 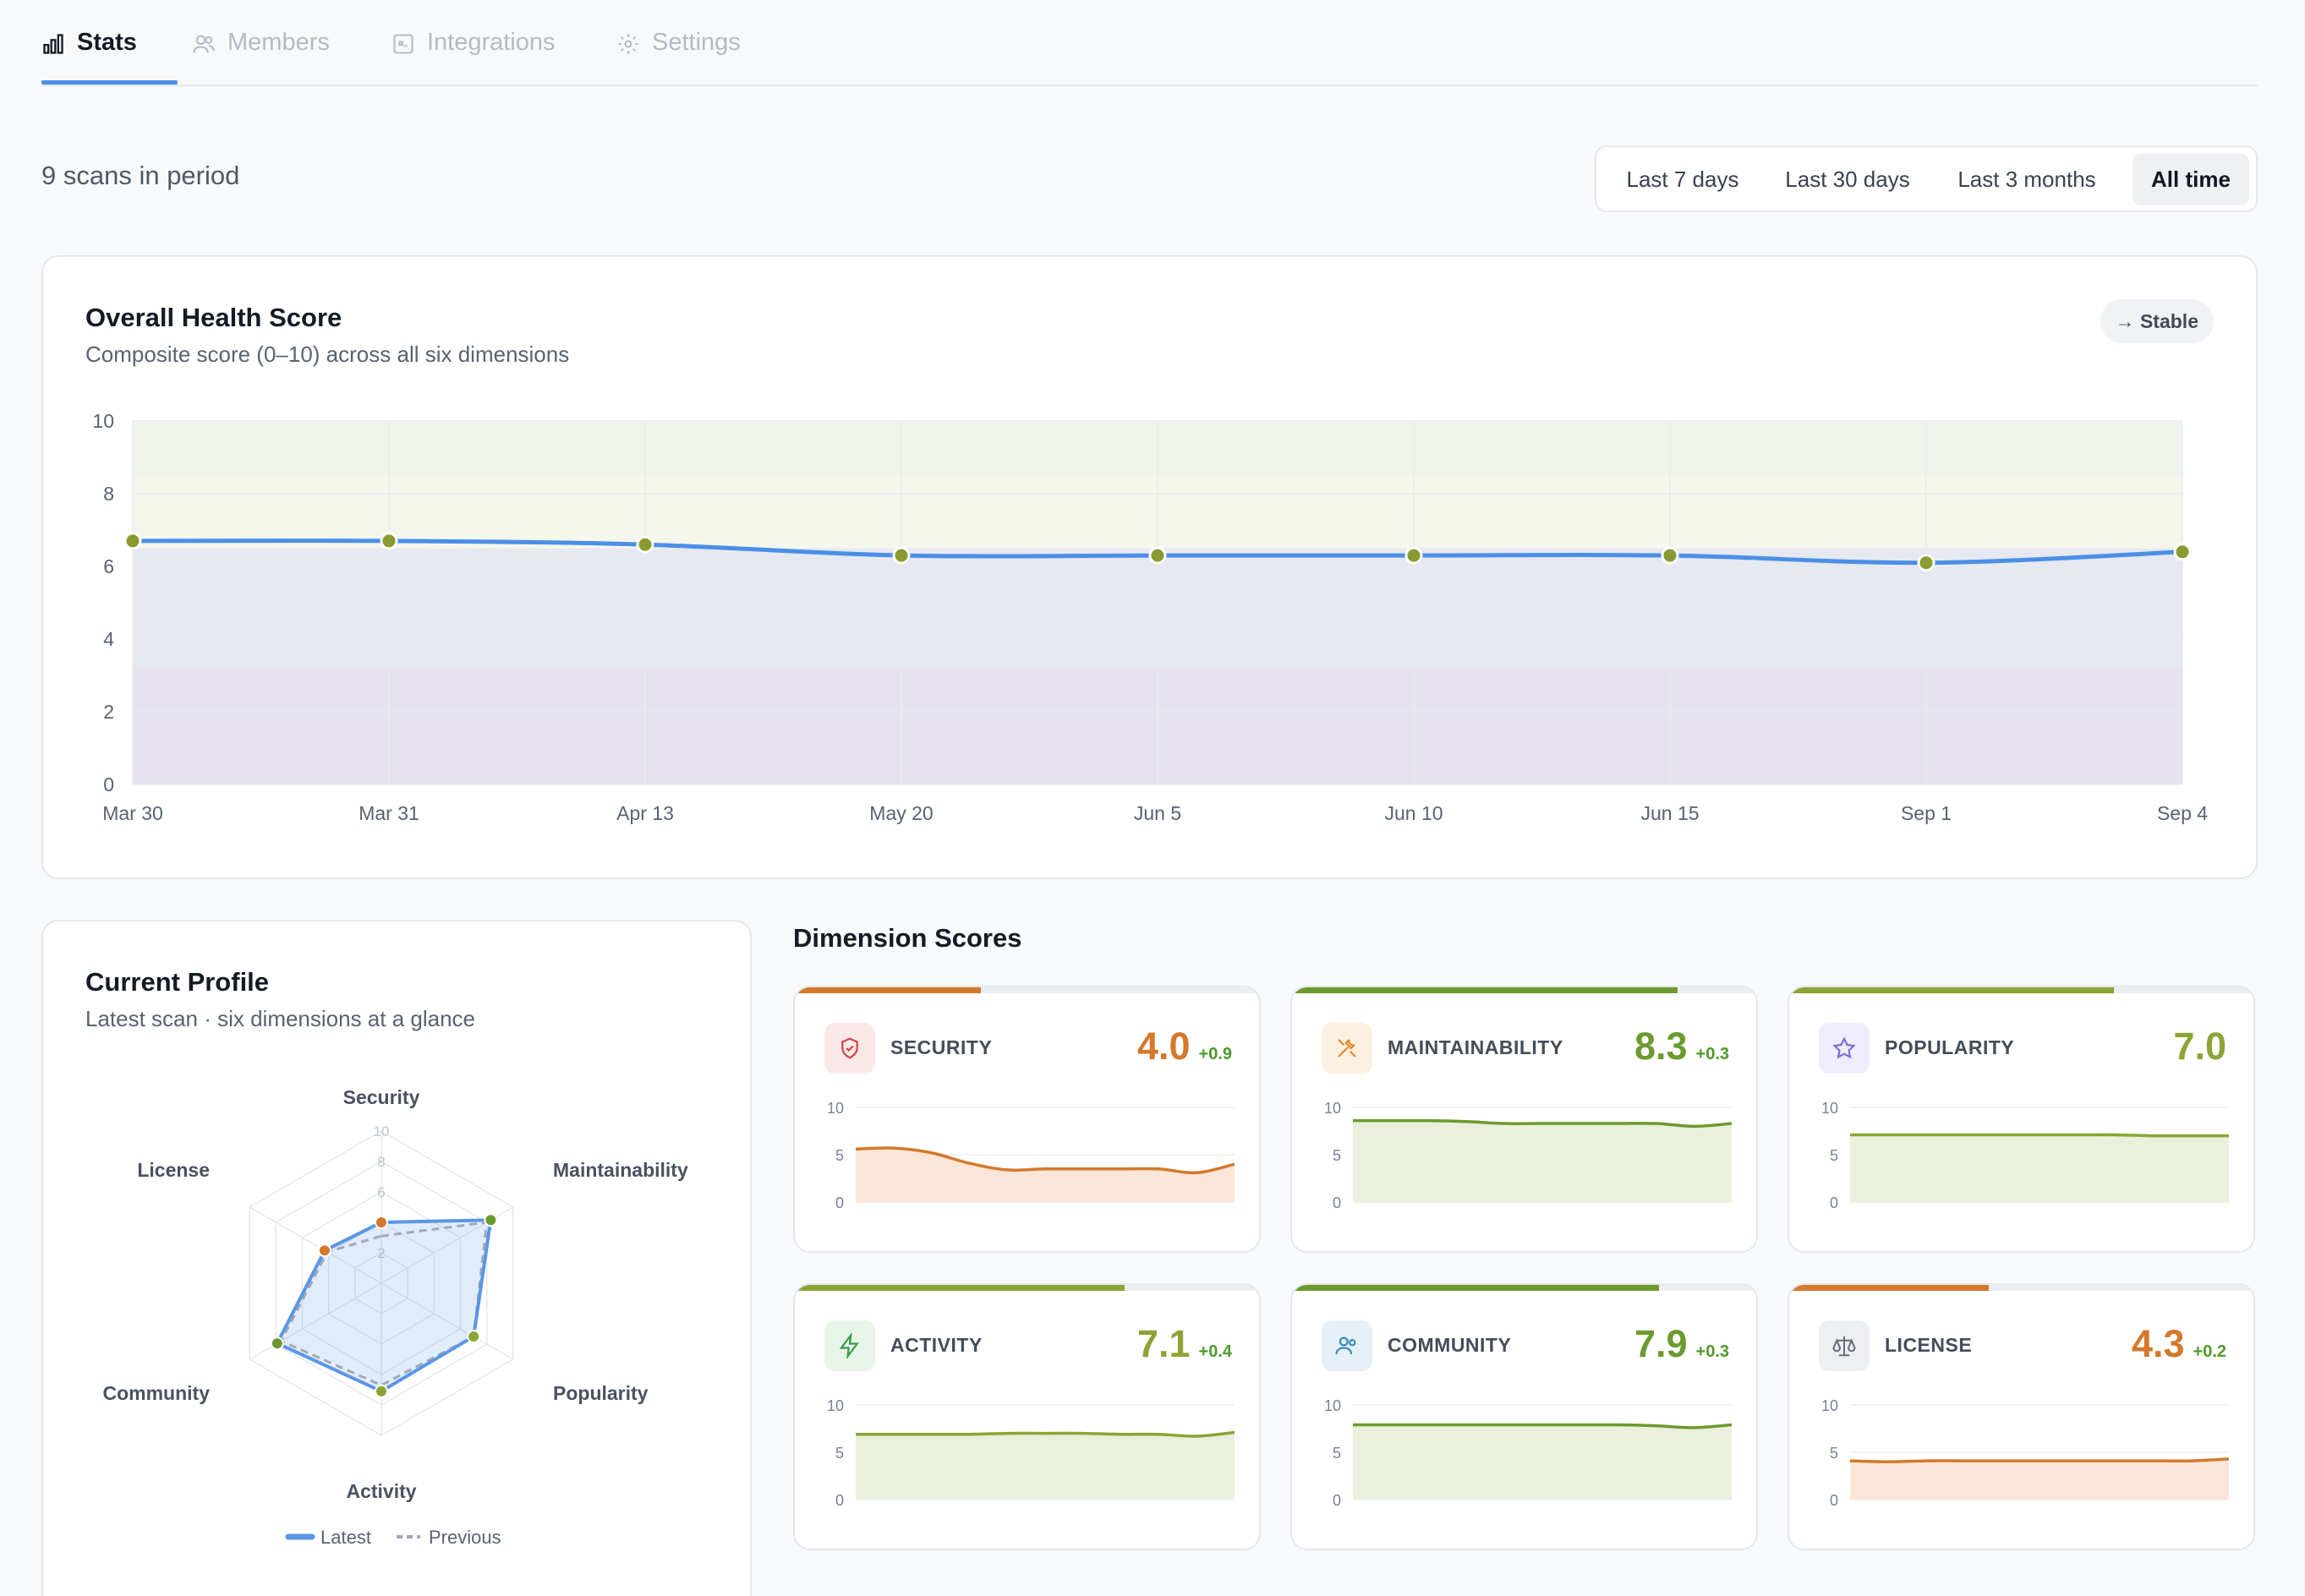 What do you see at coordinates (1215, 1351) in the screenshot?
I see `score-delta: +0.4` at bounding box center [1215, 1351].